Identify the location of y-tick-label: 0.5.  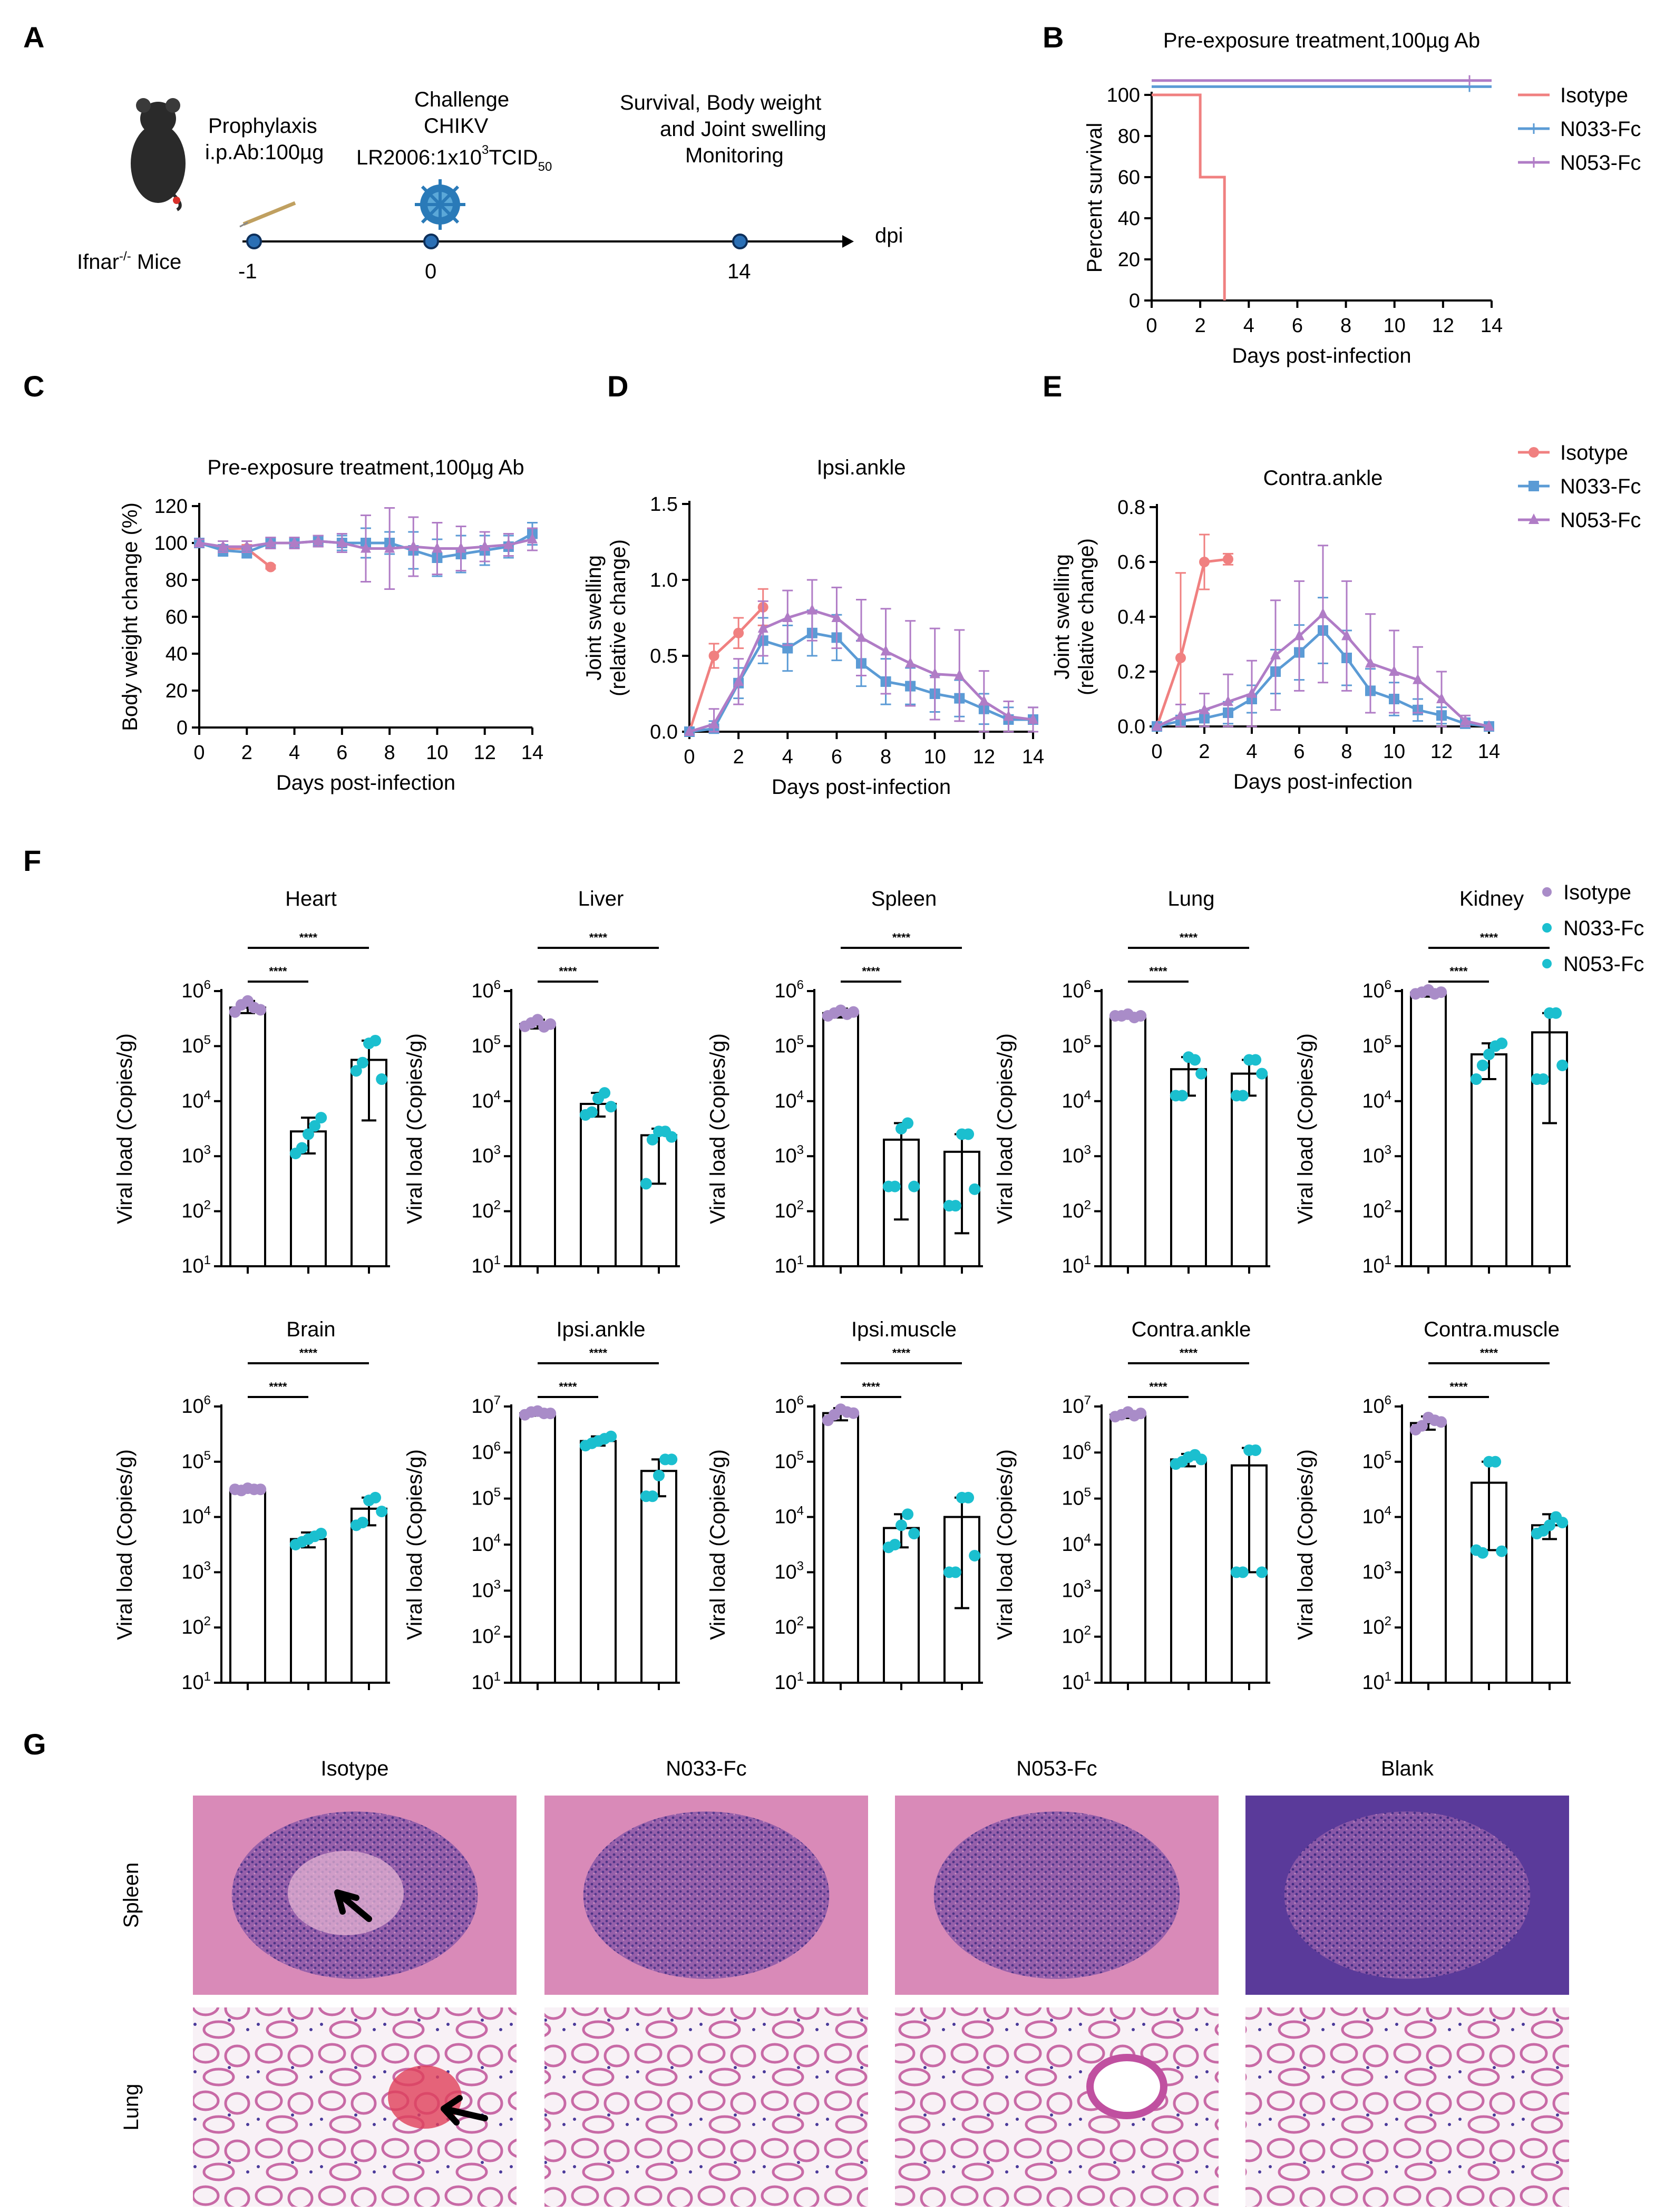
(664, 656).